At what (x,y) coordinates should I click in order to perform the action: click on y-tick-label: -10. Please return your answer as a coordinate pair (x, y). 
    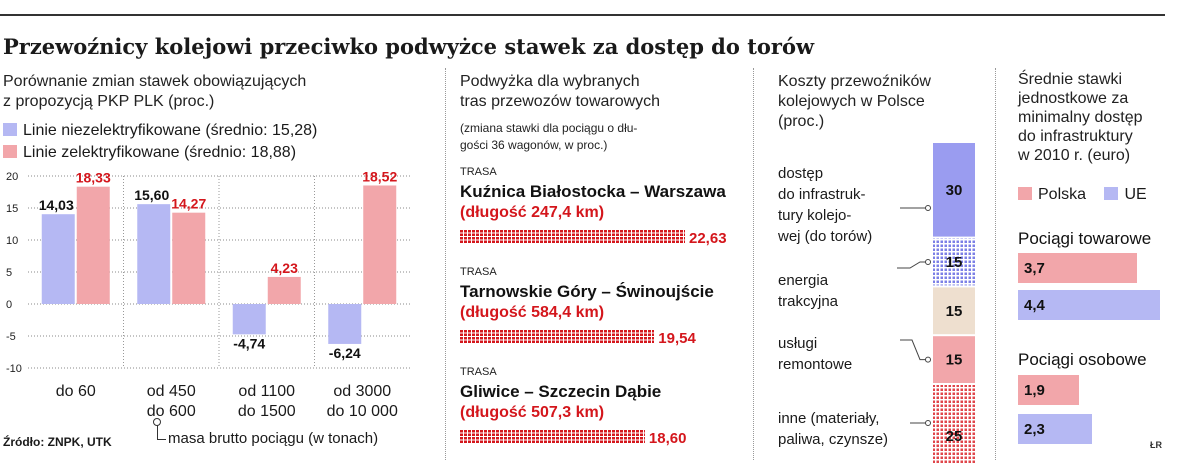
    Looking at the image, I should click on (14, 369).